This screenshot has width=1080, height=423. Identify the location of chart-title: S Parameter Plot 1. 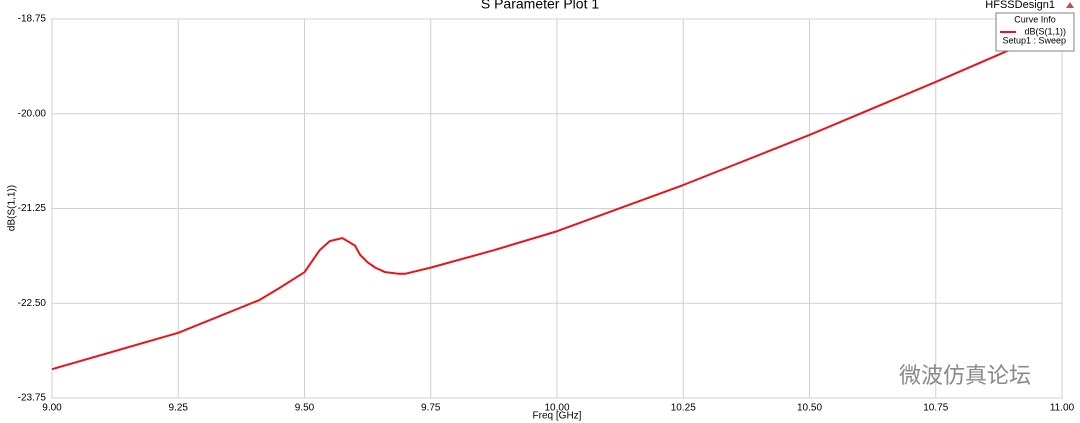
(540, 6).